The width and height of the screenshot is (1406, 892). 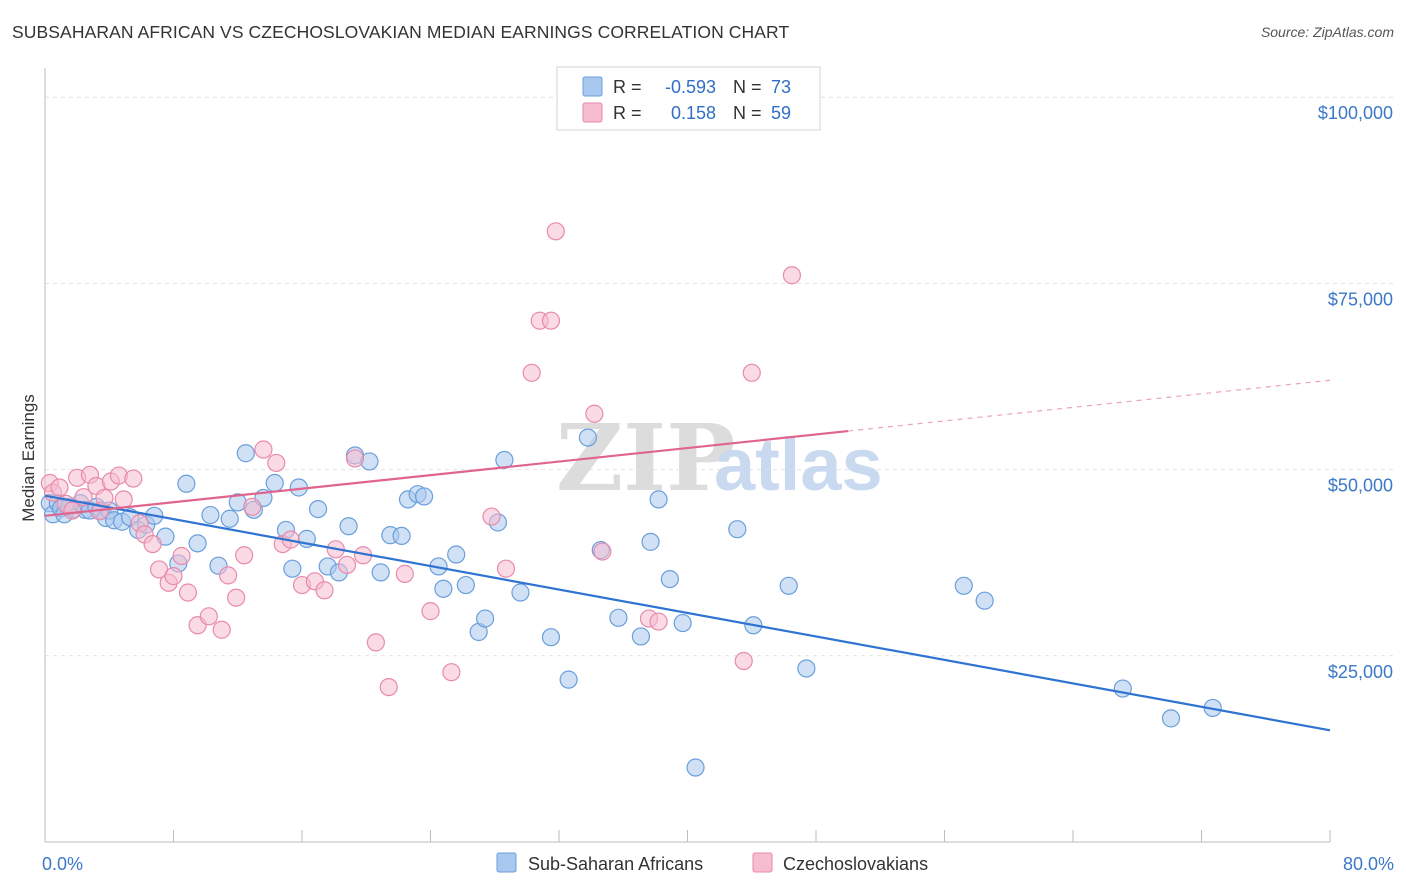 What do you see at coordinates (627, 87) in the screenshot?
I see `legend-r-label-1: R =` at bounding box center [627, 87].